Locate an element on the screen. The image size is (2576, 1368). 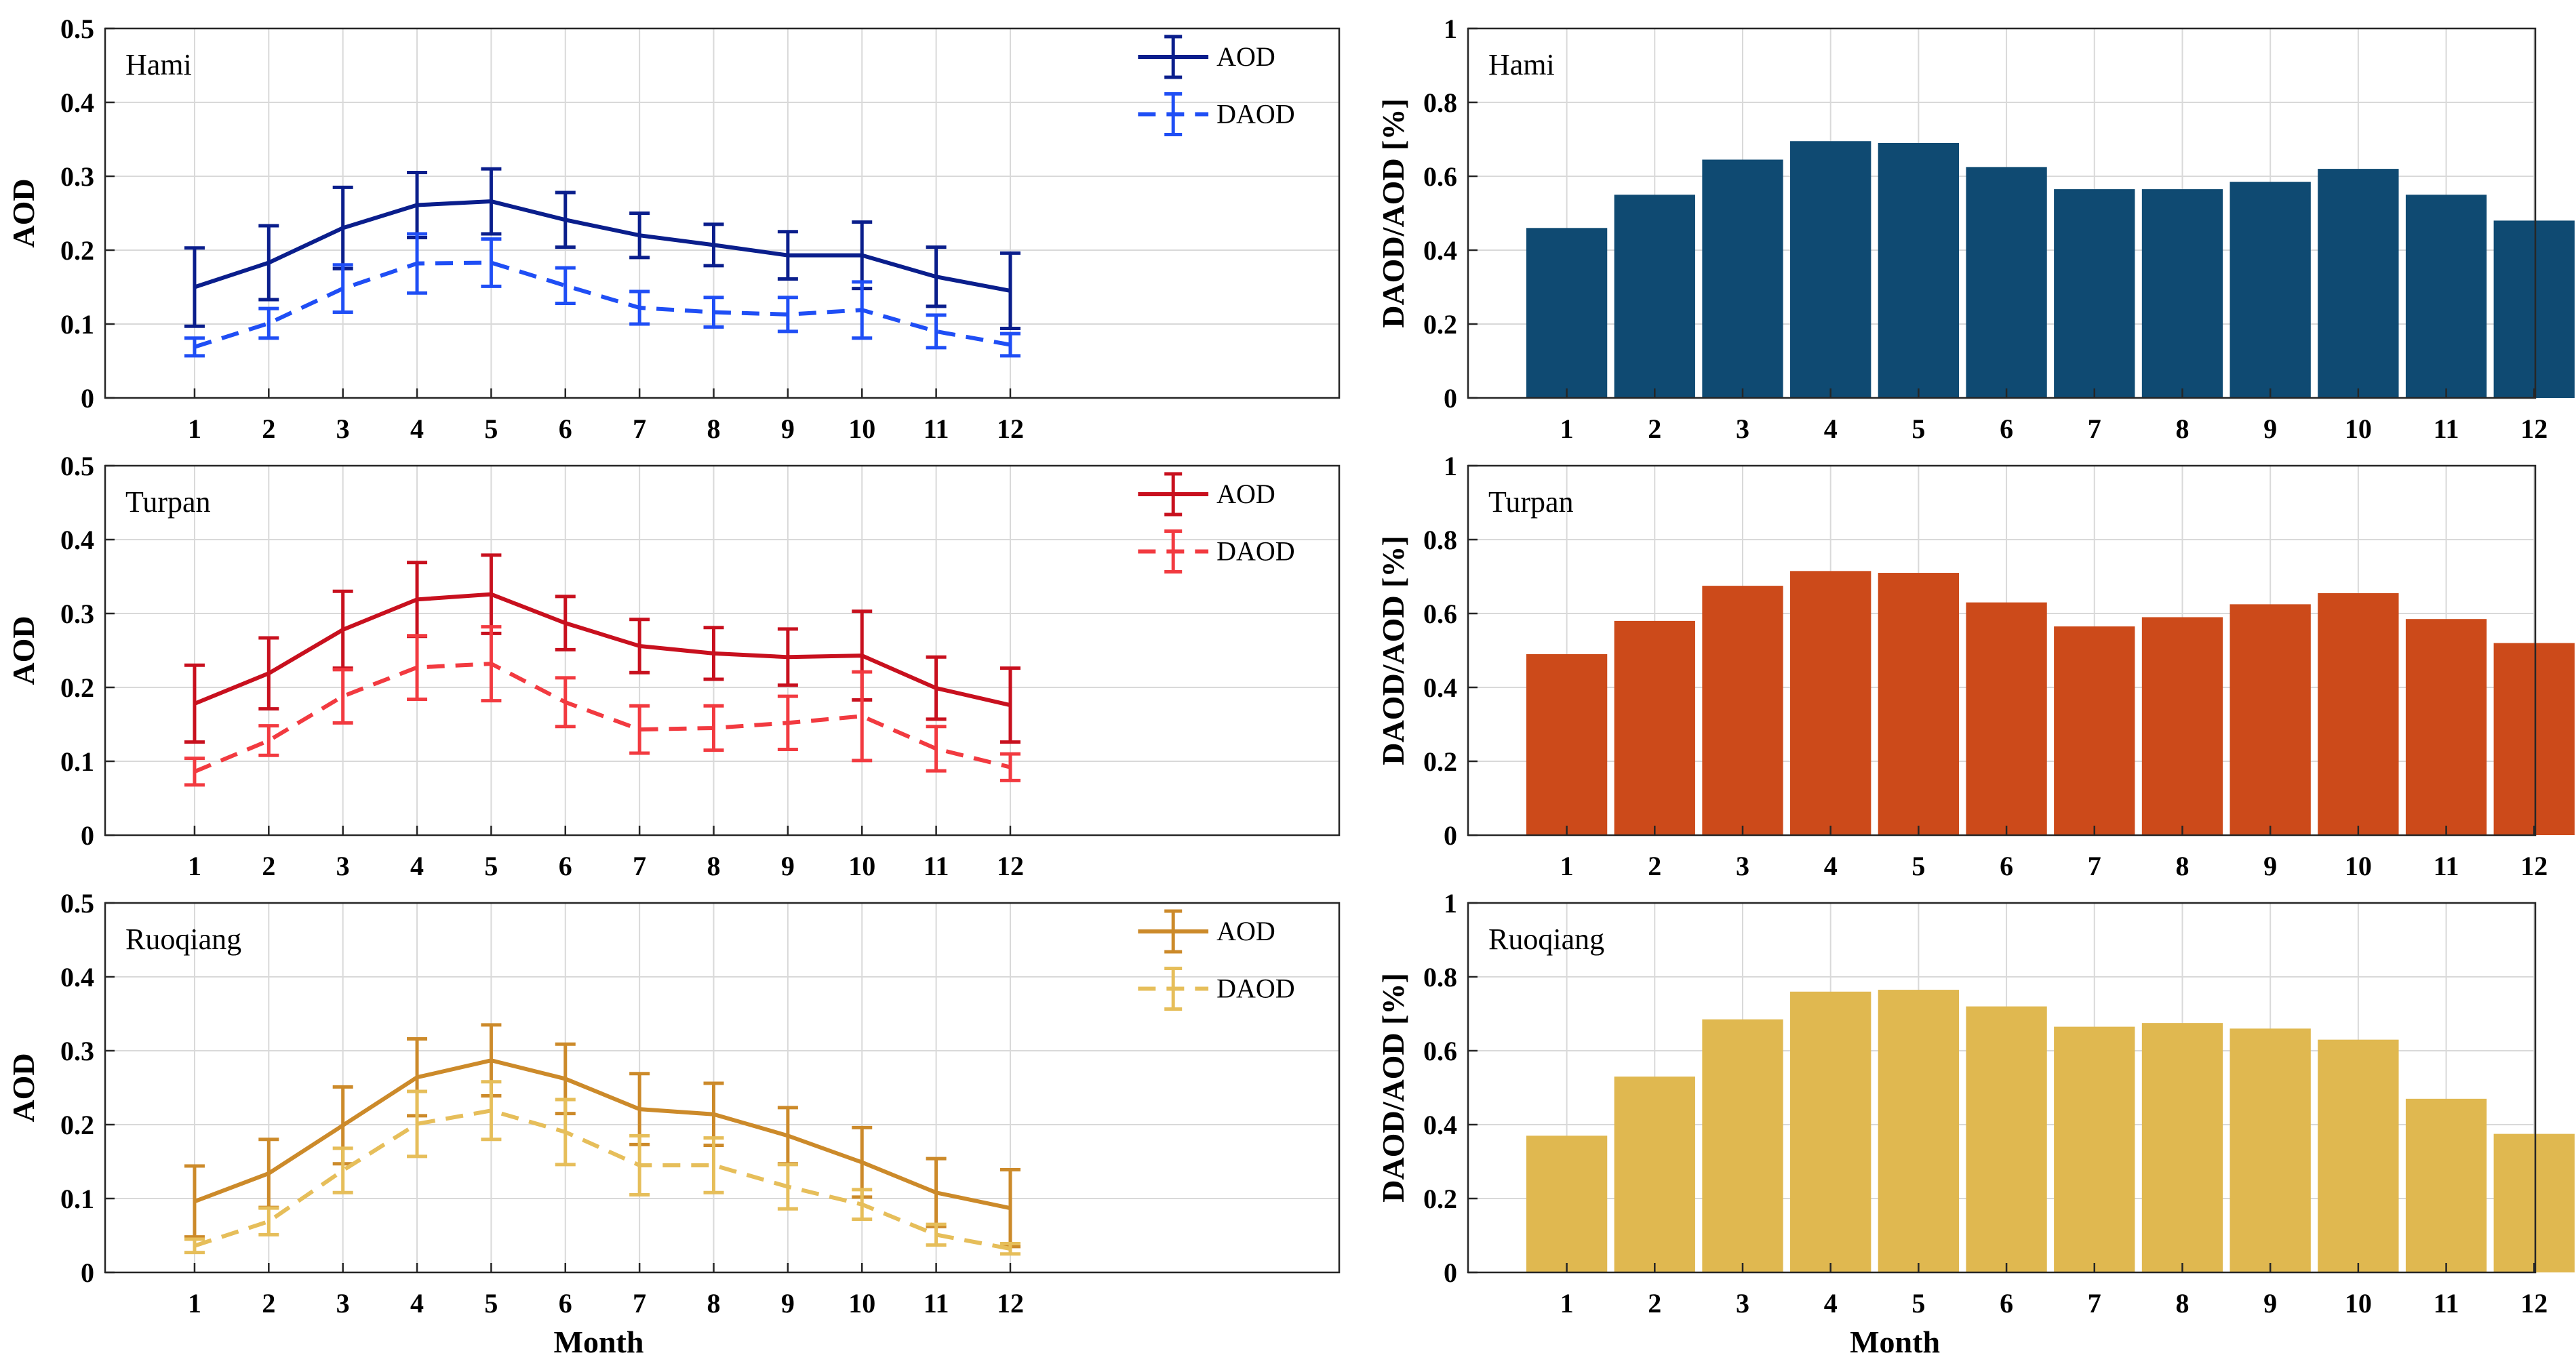
series-line-daod is located at coordinates (602, 718).